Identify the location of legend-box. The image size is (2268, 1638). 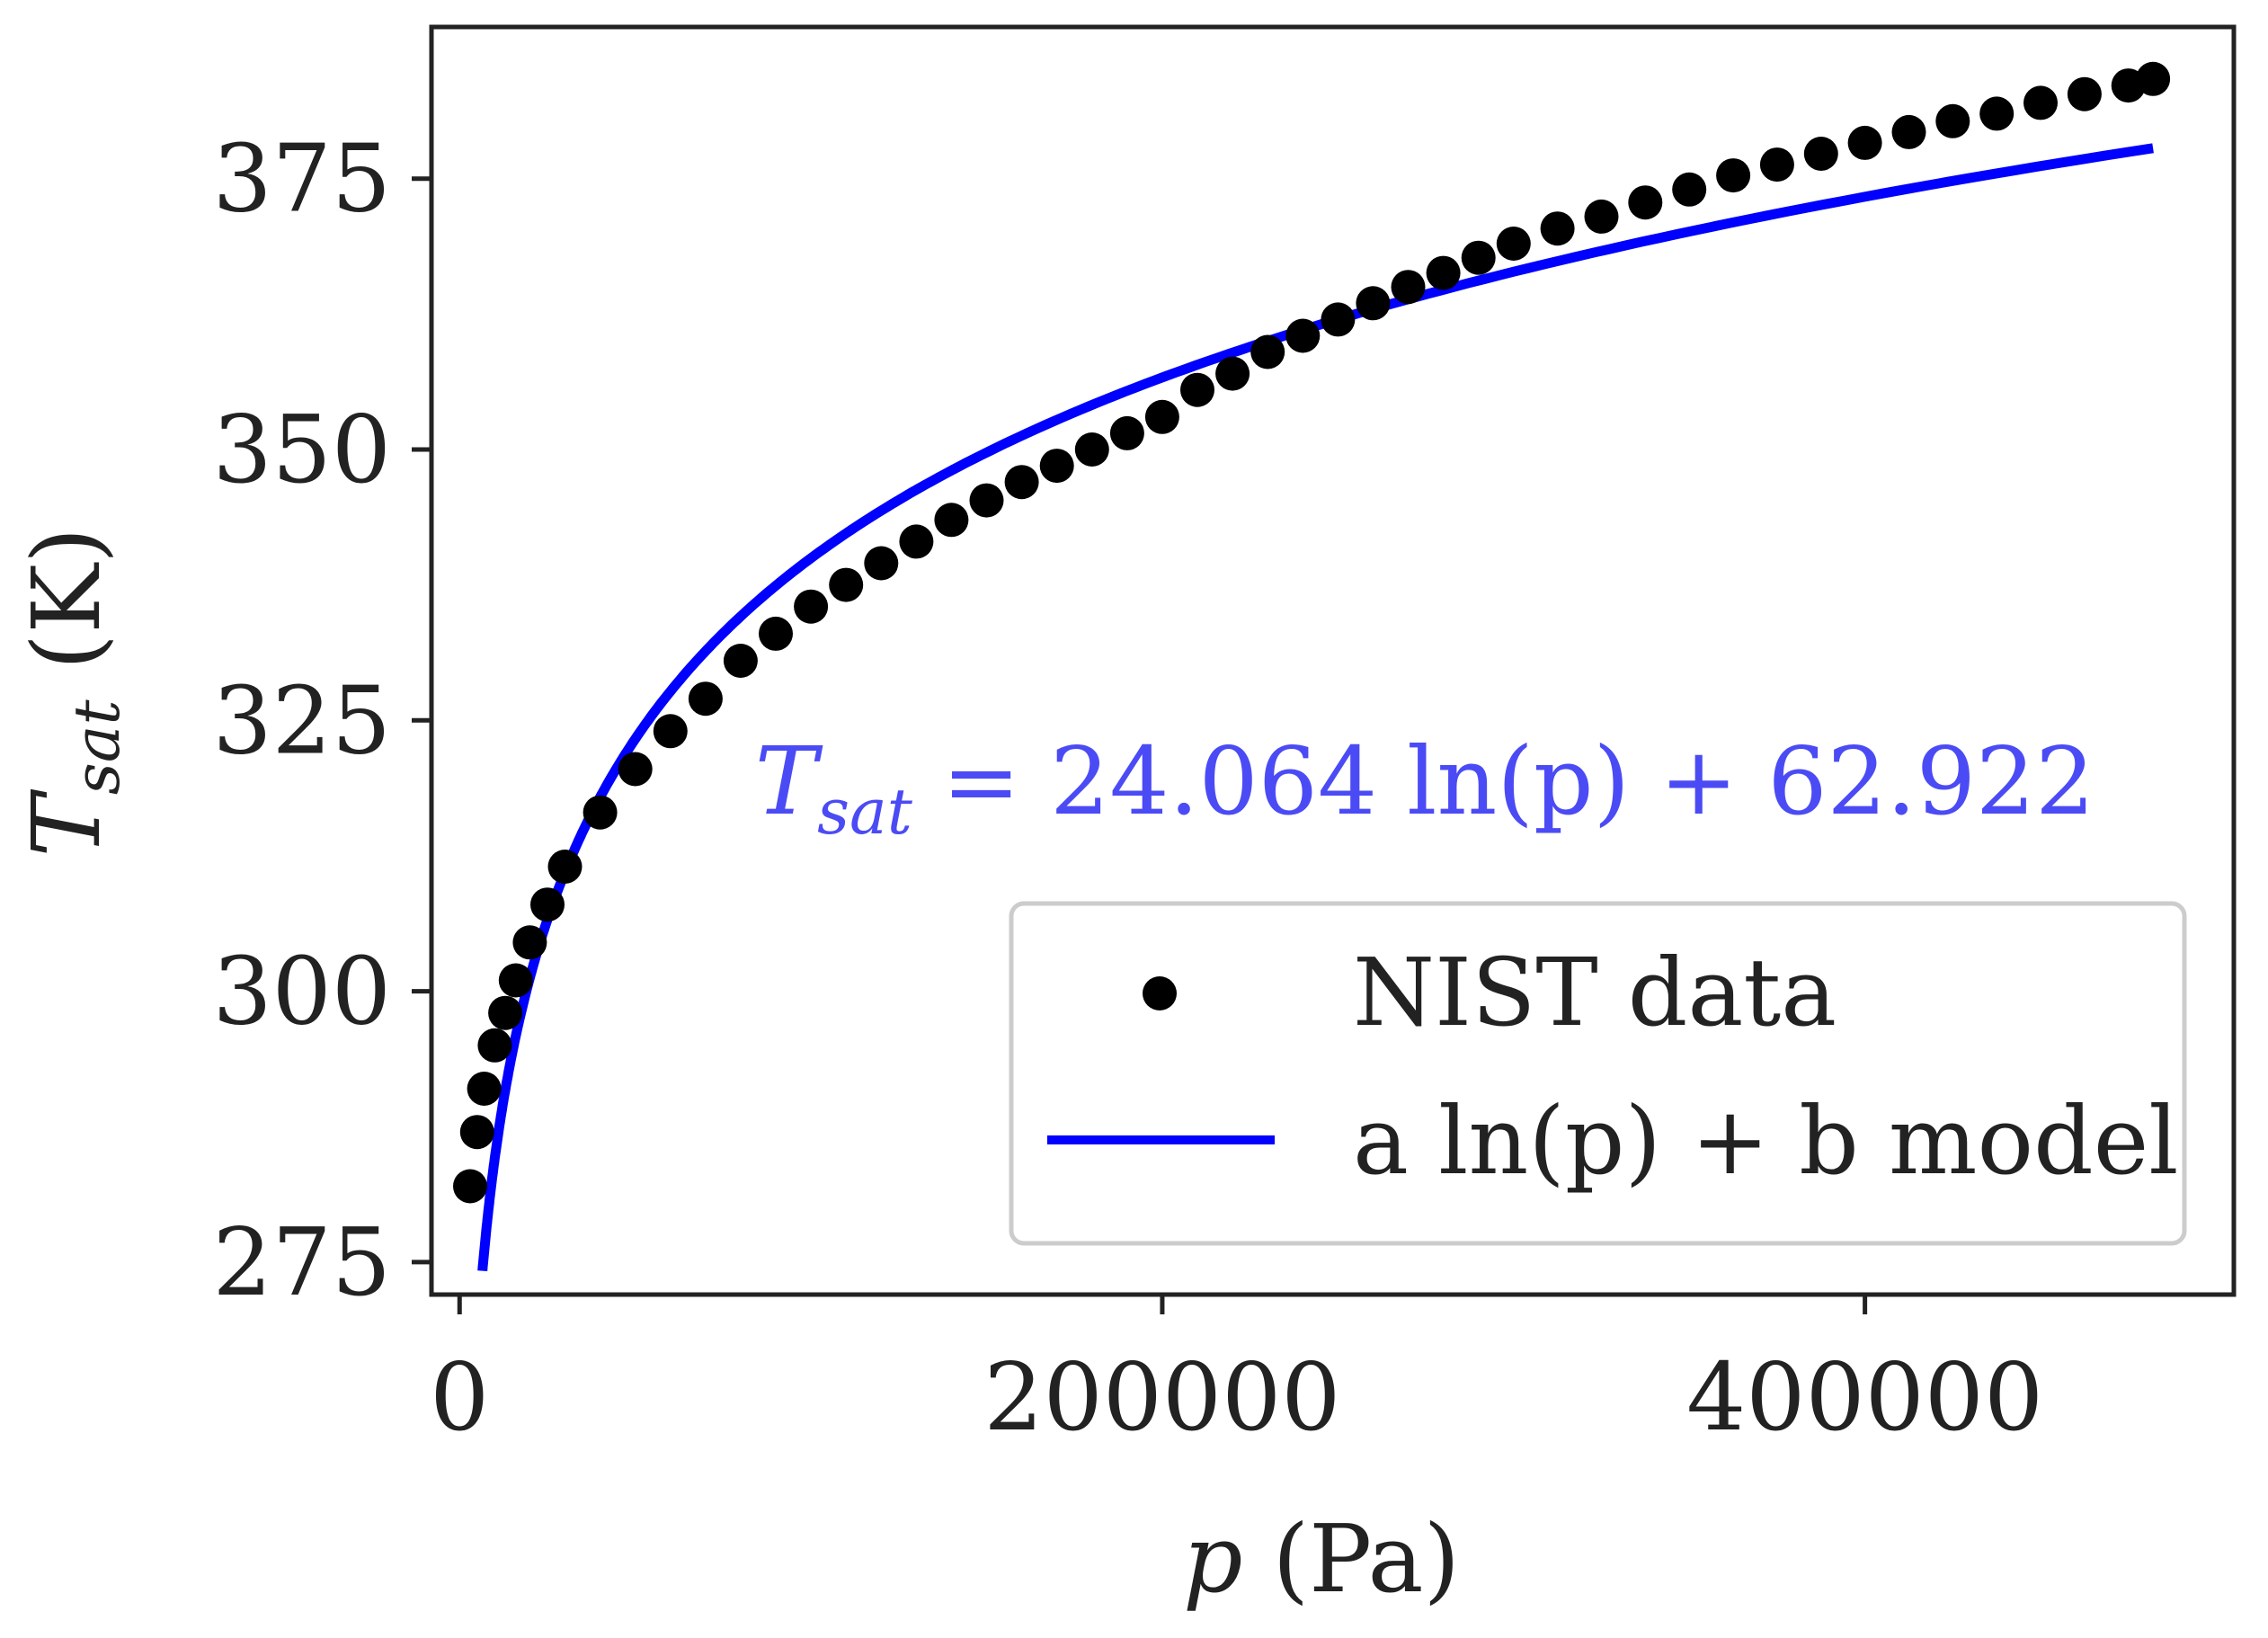
(1598, 1073).